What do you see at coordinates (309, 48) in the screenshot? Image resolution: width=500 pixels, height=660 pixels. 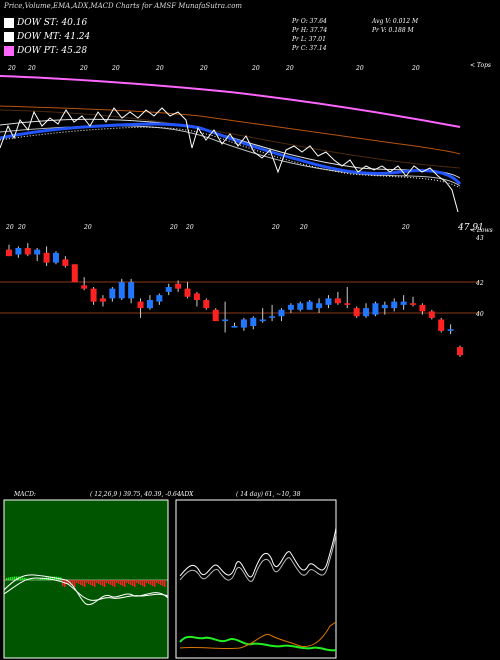 I see `stat-close: Pr C: 37.14` at bounding box center [309, 48].